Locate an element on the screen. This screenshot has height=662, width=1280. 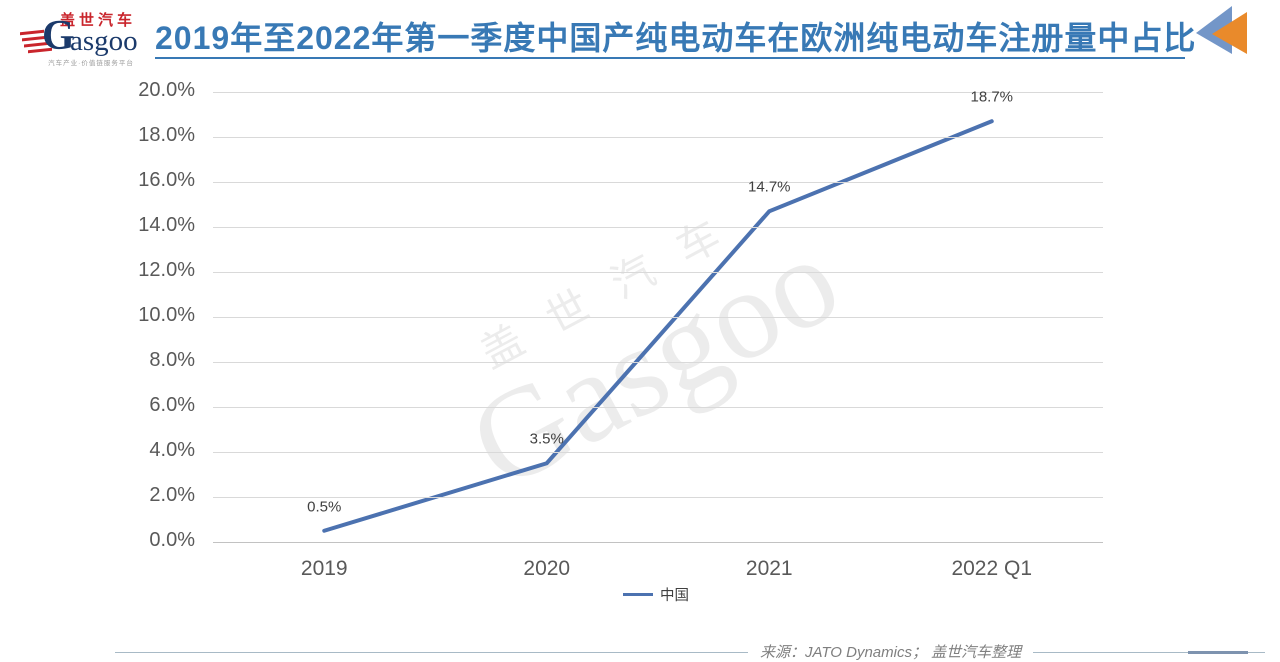
footer-divider-line is located at coordinates (690, 652).